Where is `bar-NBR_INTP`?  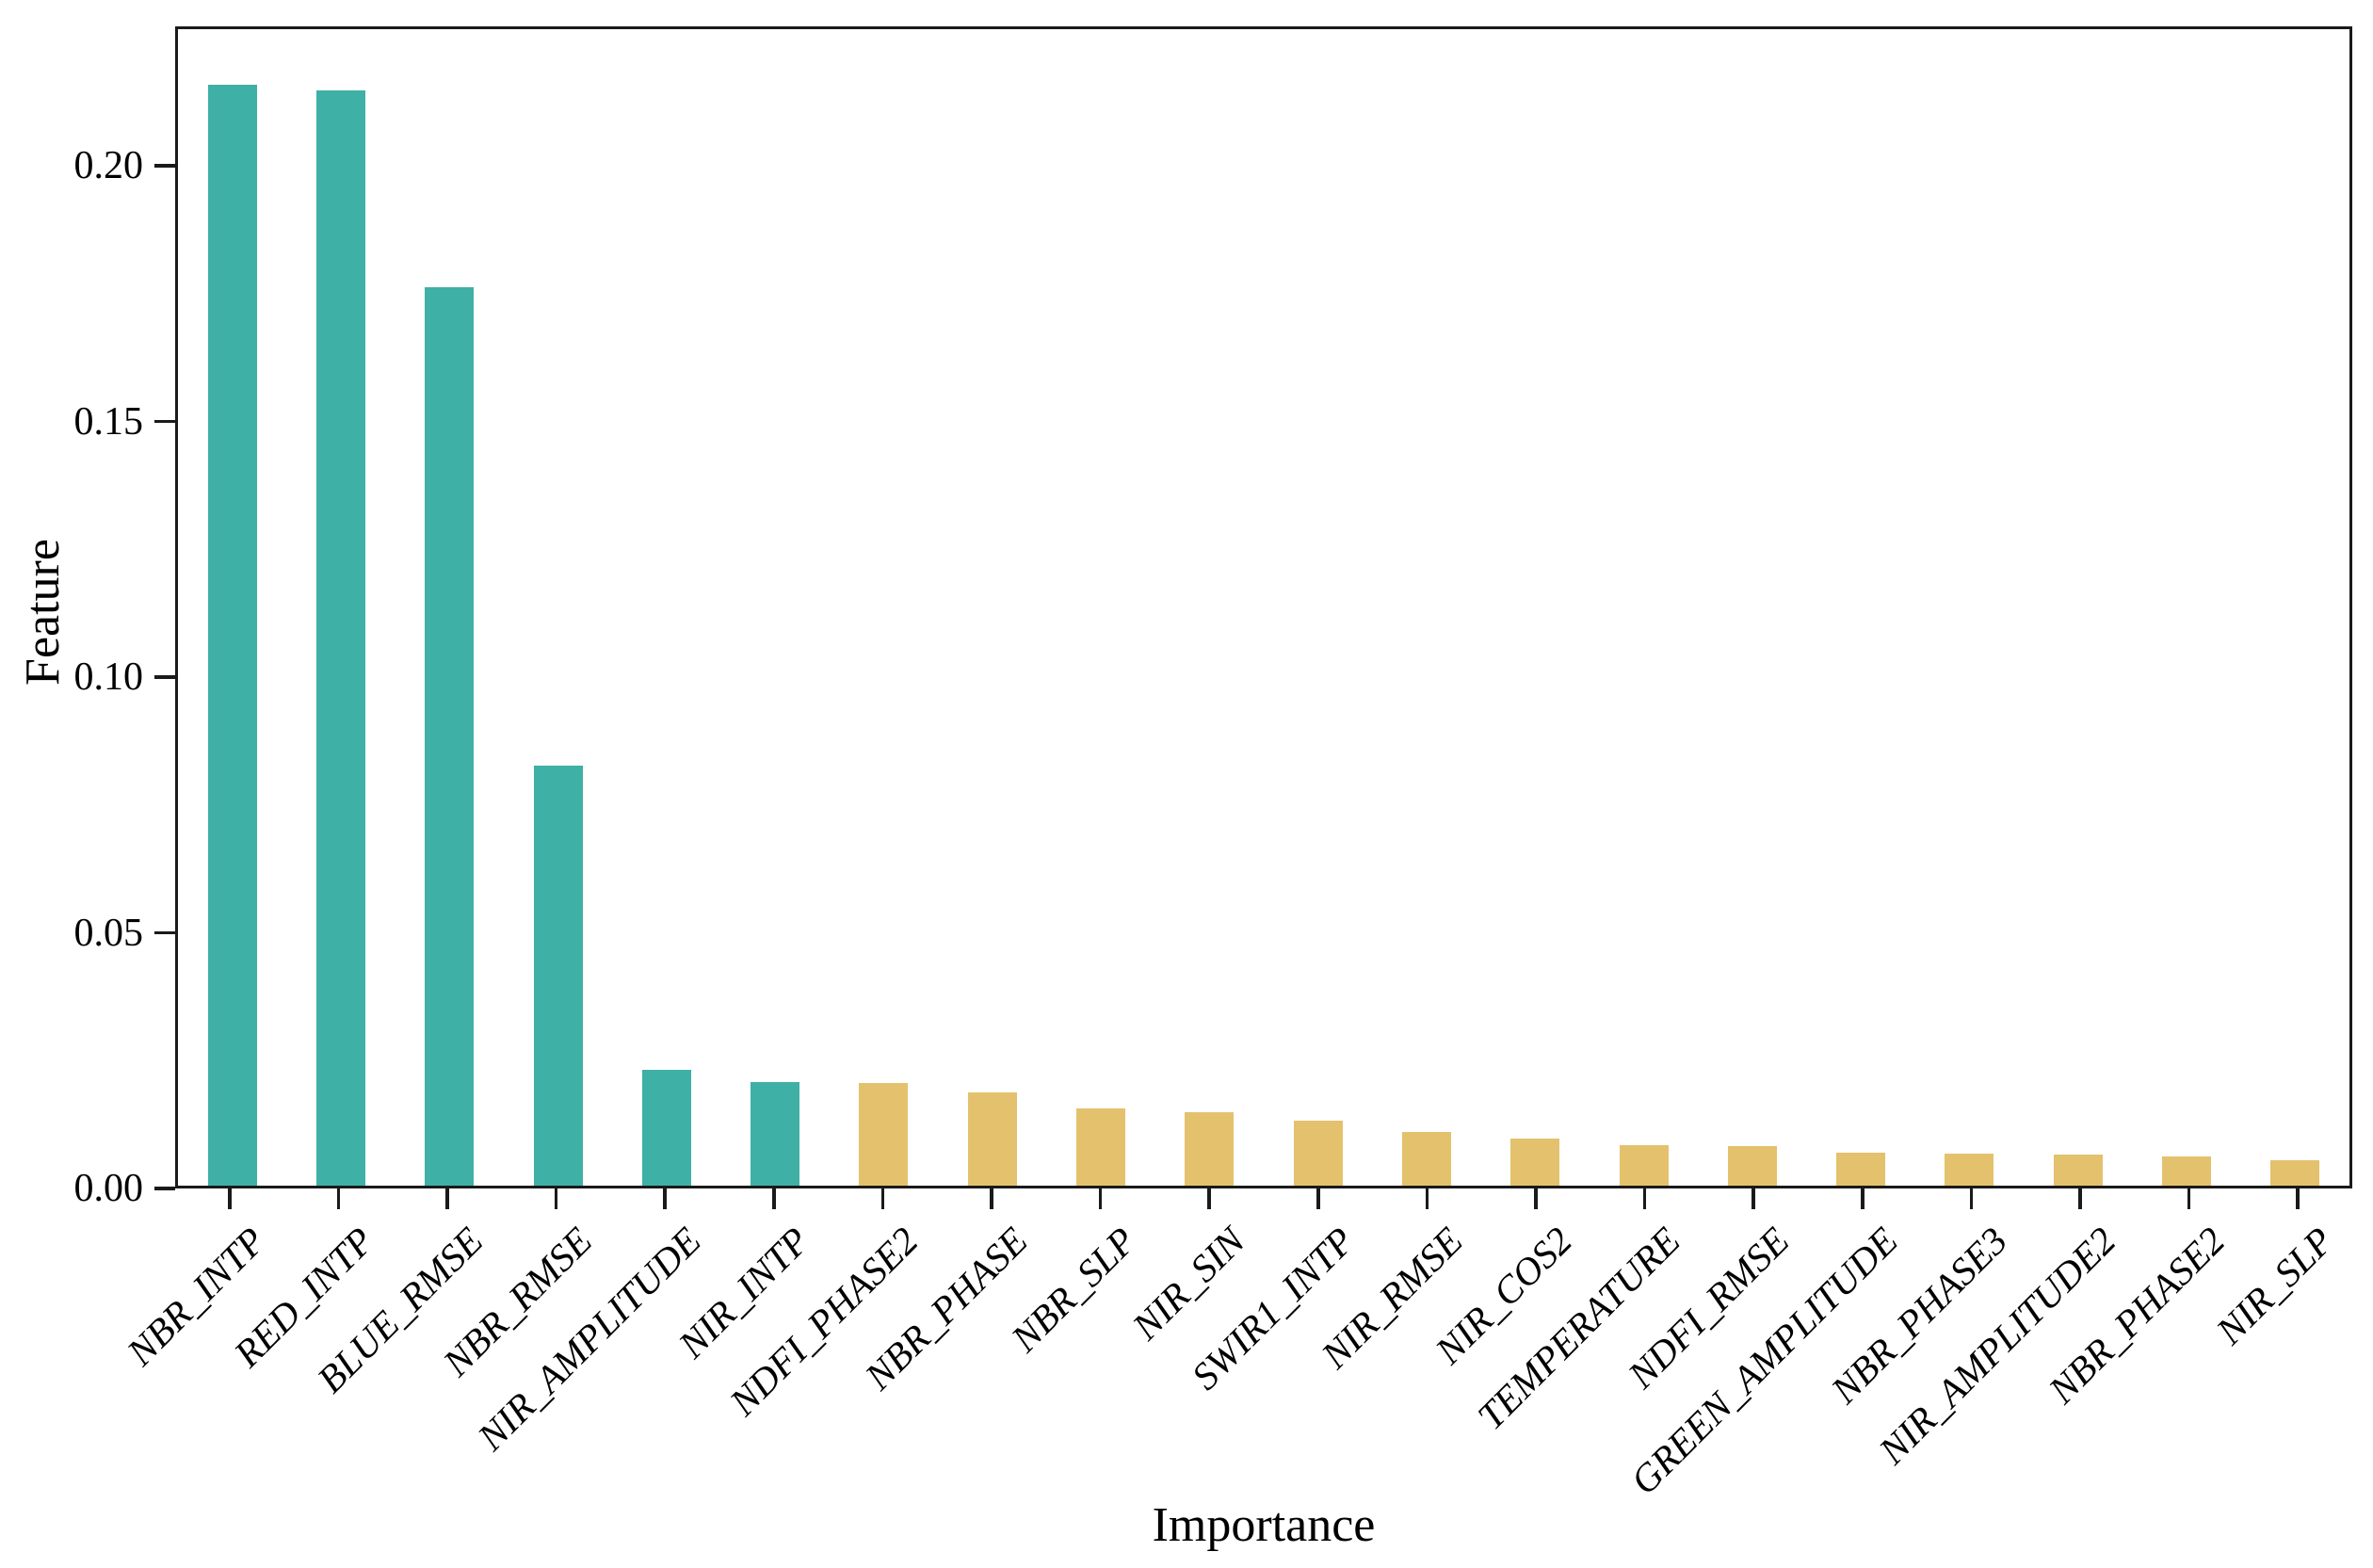 bar-NBR_INTP is located at coordinates (232, 635).